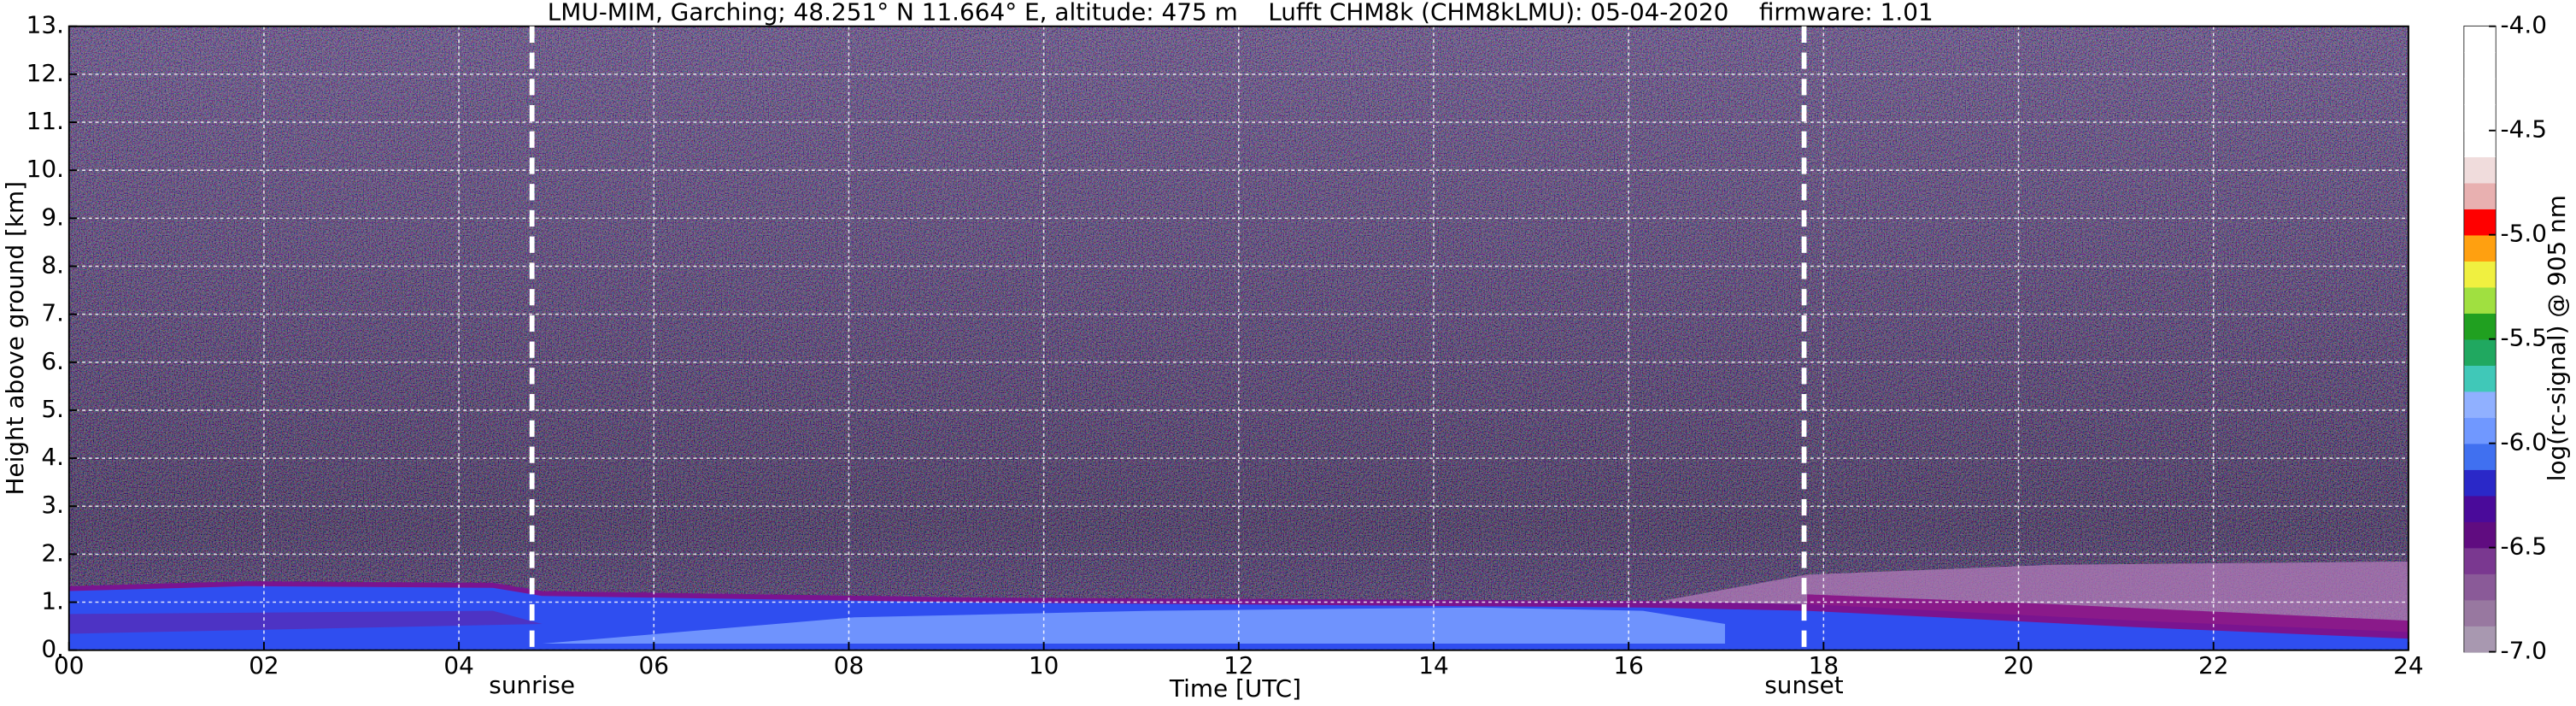 This screenshot has height=706, width=2576. I want to click on y-tick-label: 9., so click(52, 217).